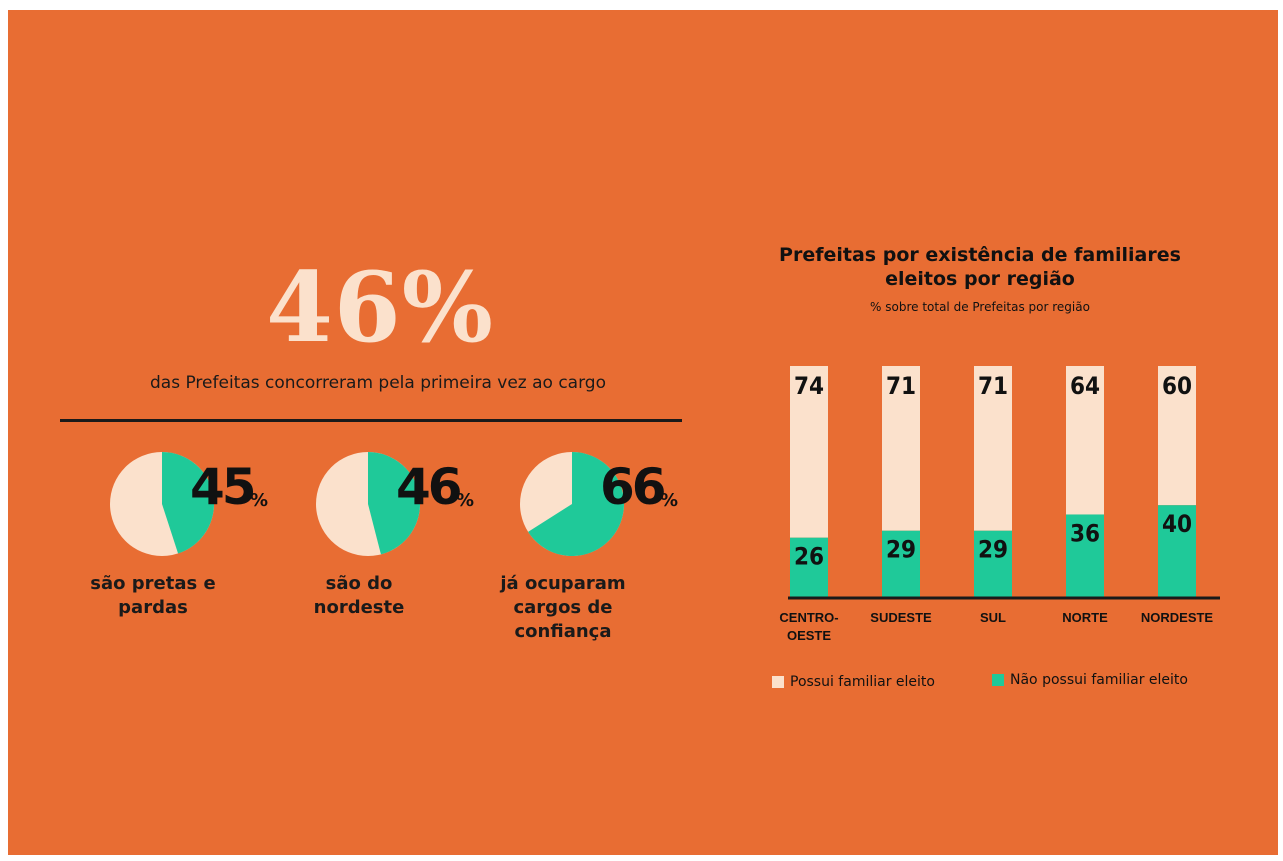 The width and height of the screenshot is (1283, 861). What do you see at coordinates (993, 617) in the screenshot?
I see `category-label: SUL` at bounding box center [993, 617].